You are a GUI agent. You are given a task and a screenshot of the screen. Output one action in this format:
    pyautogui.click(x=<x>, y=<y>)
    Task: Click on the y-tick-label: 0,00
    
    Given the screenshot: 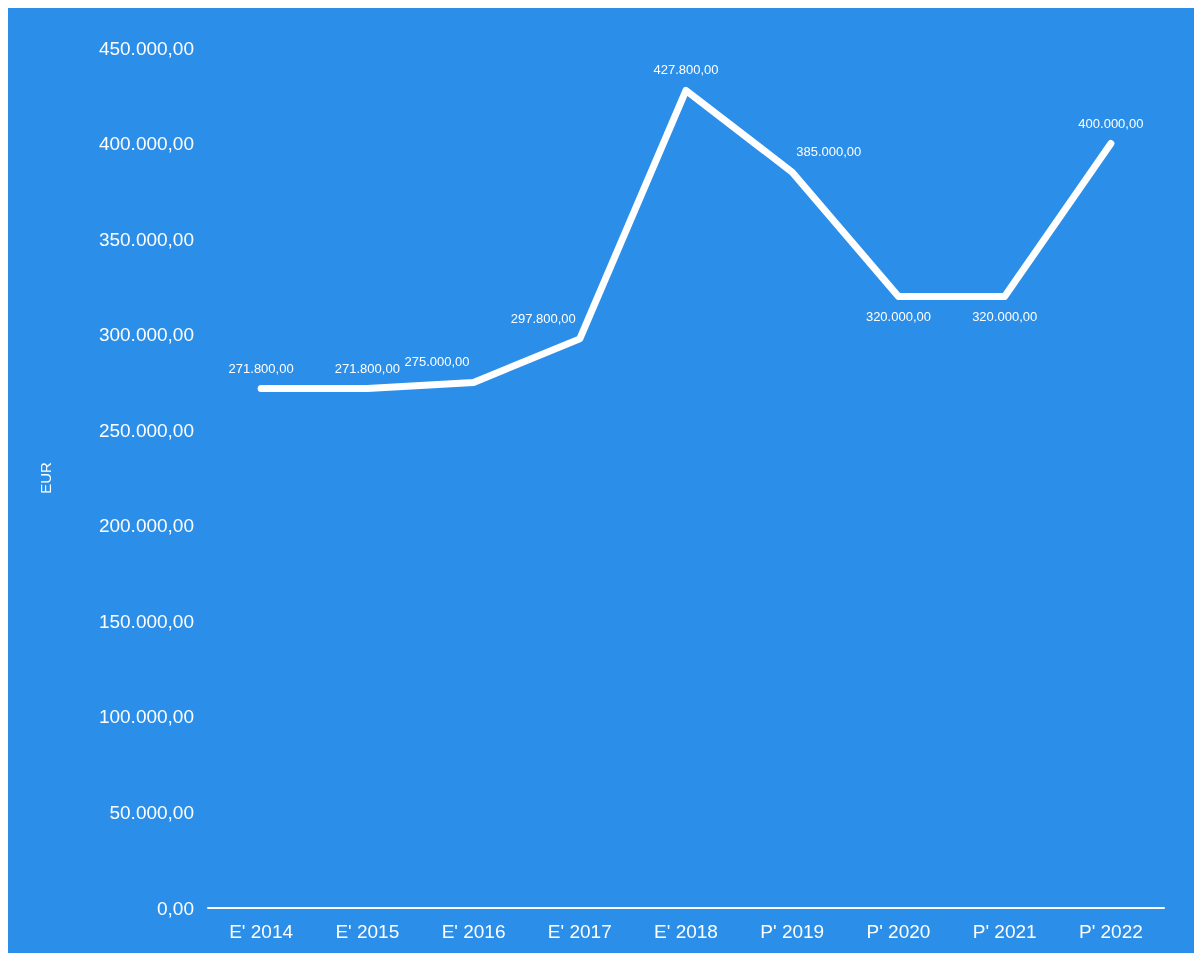 What is the action you would take?
    pyautogui.click(x=175, y=908)
    